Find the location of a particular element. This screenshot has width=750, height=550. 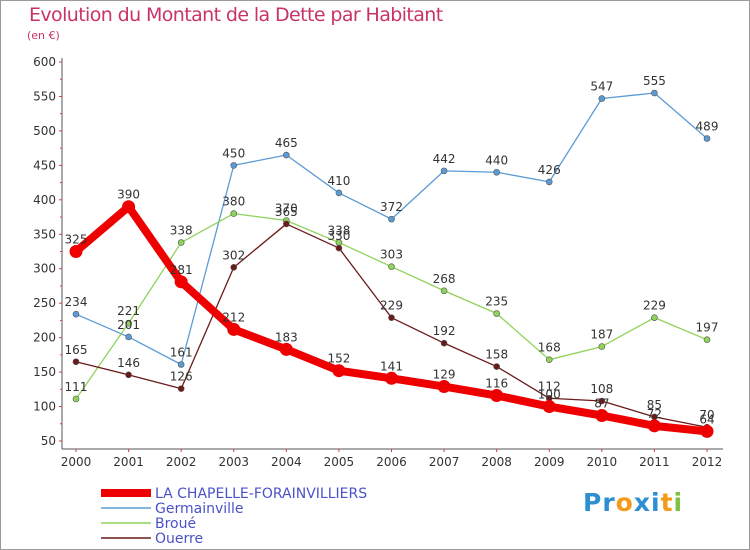

x-tick-label: 2011 is located at coordinates (654, 462).